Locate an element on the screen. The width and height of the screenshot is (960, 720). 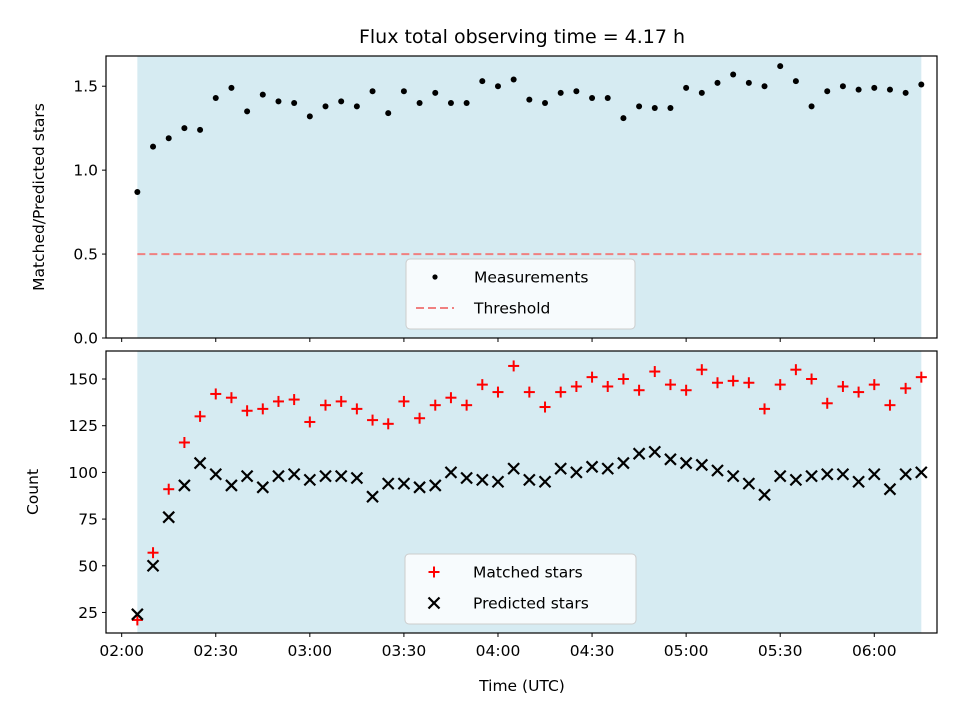
y-tick-label: 0.0 is located at coordinates (85, 339).